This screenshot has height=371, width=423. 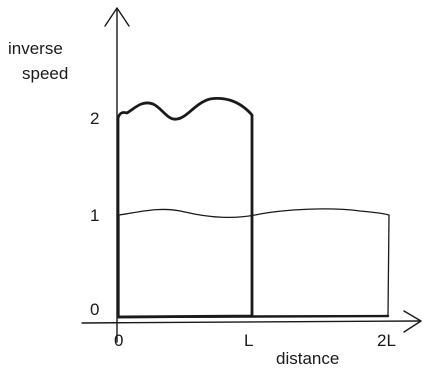 I want to click on baseline, so click(x=253, y=316).